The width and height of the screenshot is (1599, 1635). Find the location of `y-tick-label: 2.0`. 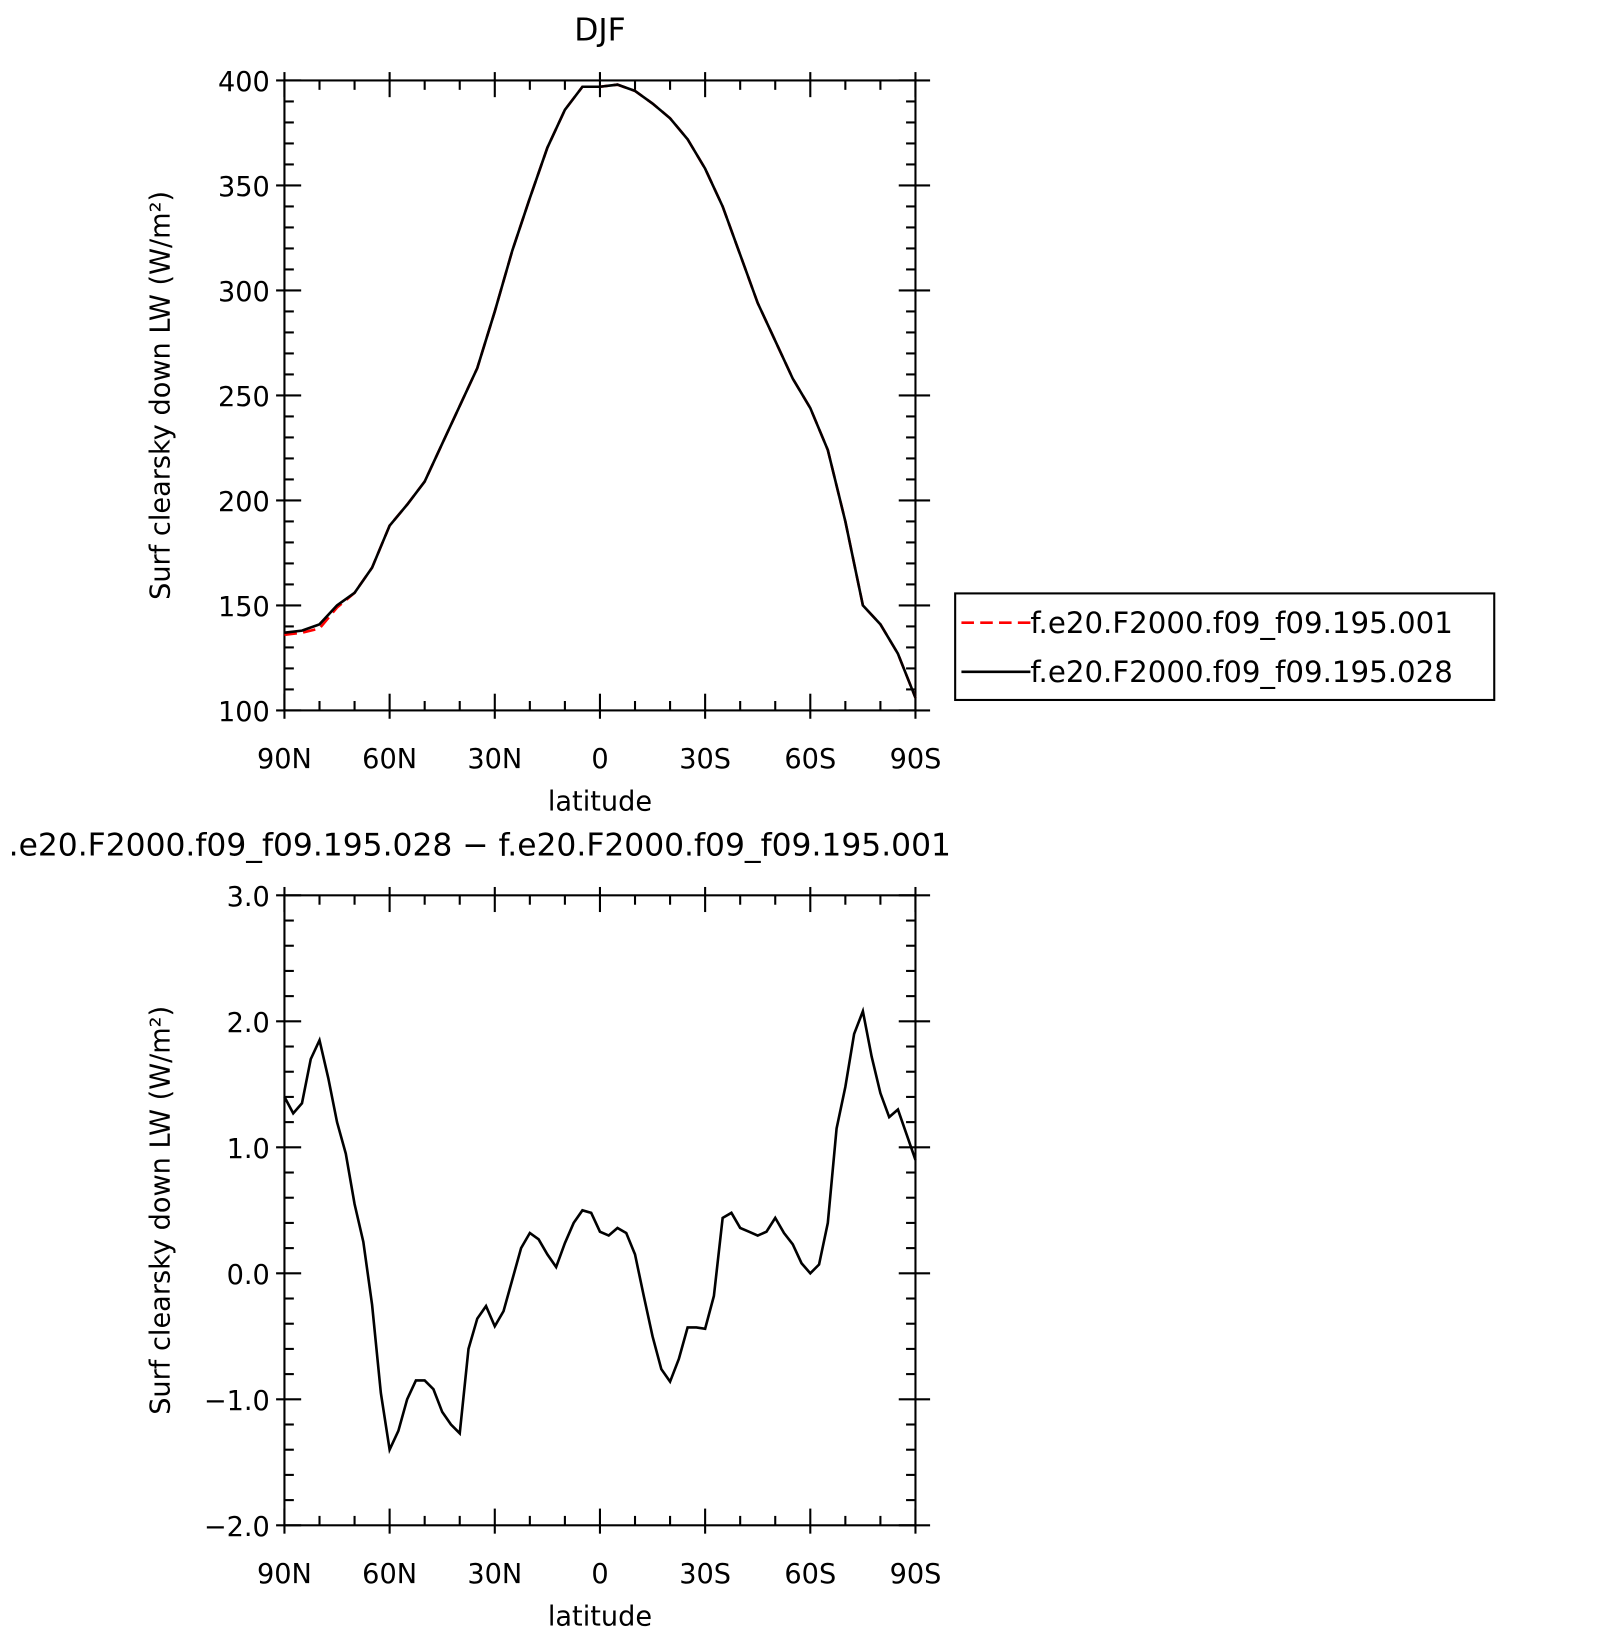

y-tick-label: 2.0 is located at coordinates (248, 1023).